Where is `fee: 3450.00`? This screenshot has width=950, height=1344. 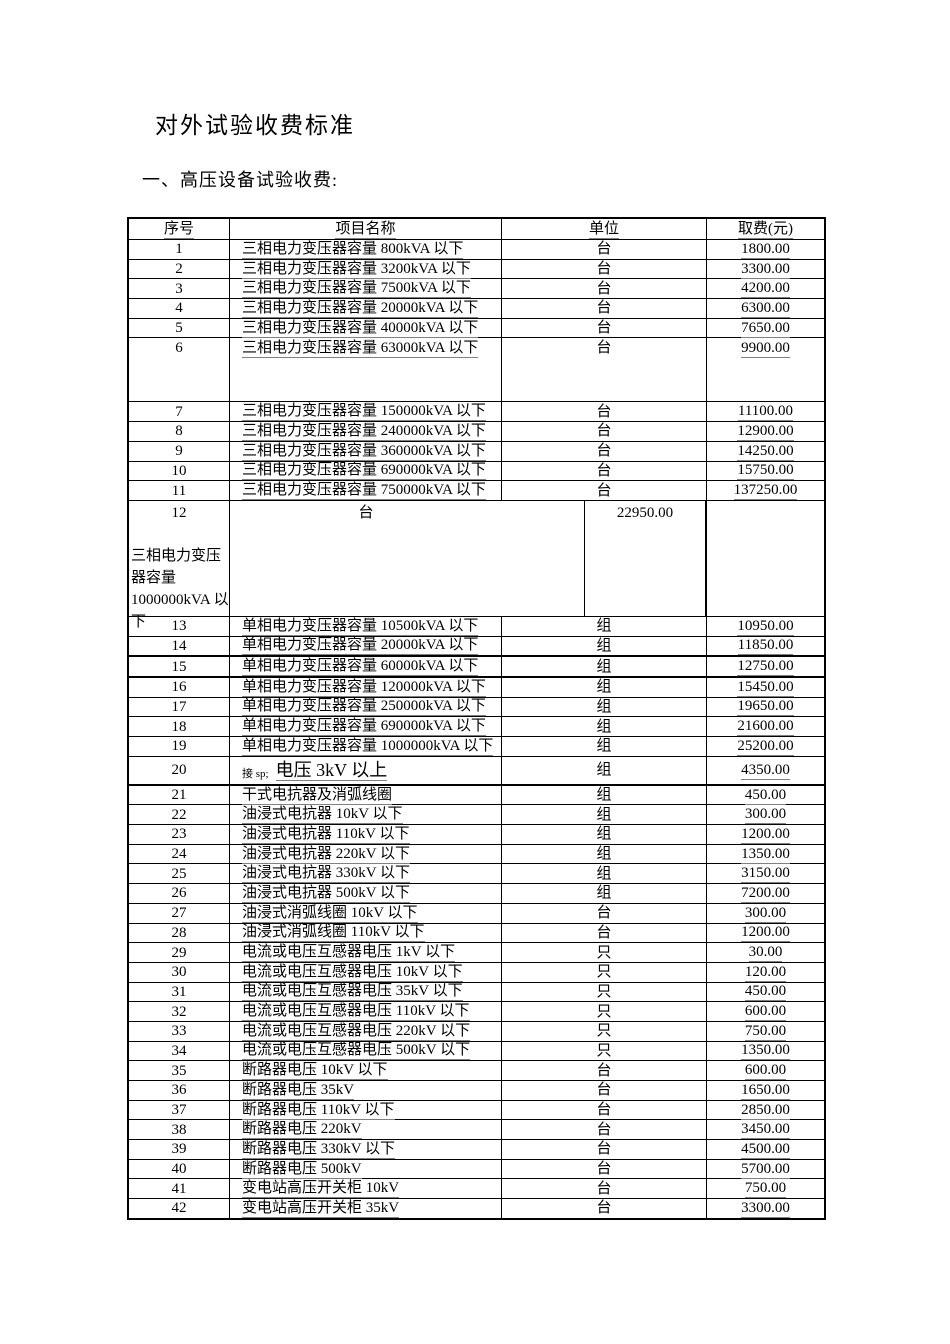
fee: 3450.00 is located at coordinates (765, 1130).